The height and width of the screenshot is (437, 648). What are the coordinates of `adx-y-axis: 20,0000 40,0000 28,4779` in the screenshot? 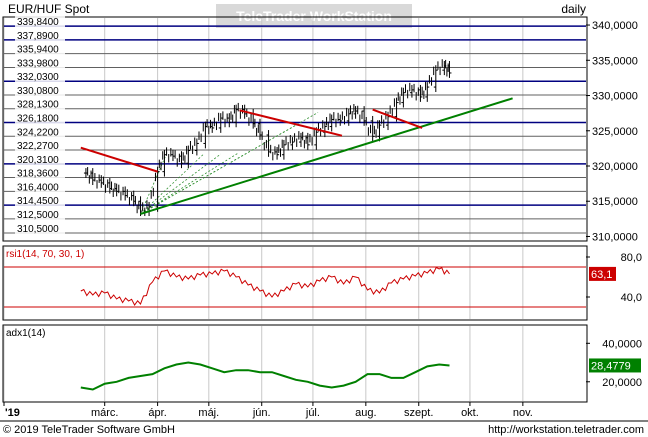 It's located at (614, 363).